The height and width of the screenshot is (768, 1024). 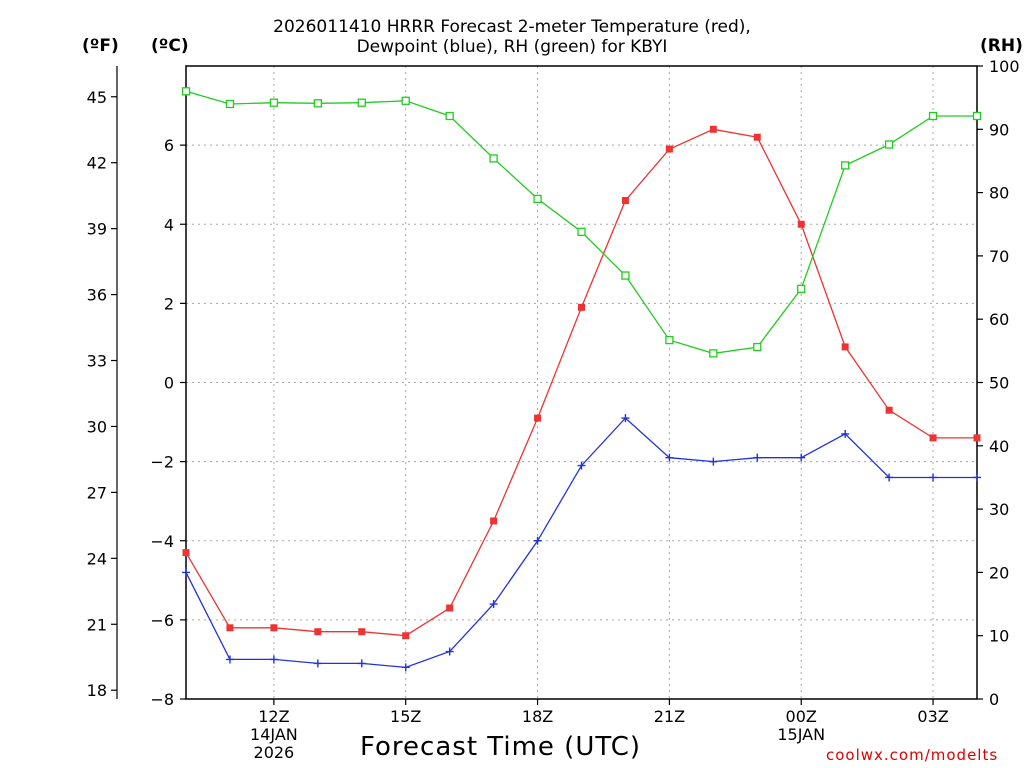 I want to click on x-tick-label: 00Z, so click(x=801, y=716).